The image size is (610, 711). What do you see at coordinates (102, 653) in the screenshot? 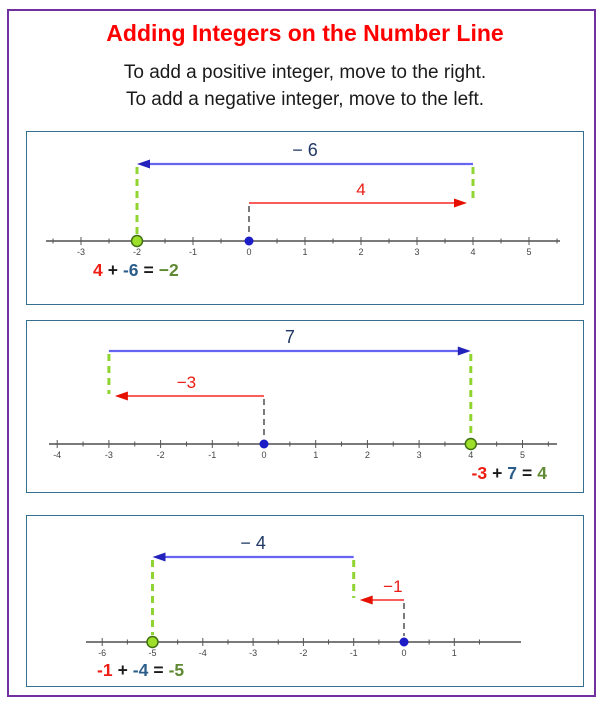
I see `svg-text: -6` at bounding box center [102, 653].